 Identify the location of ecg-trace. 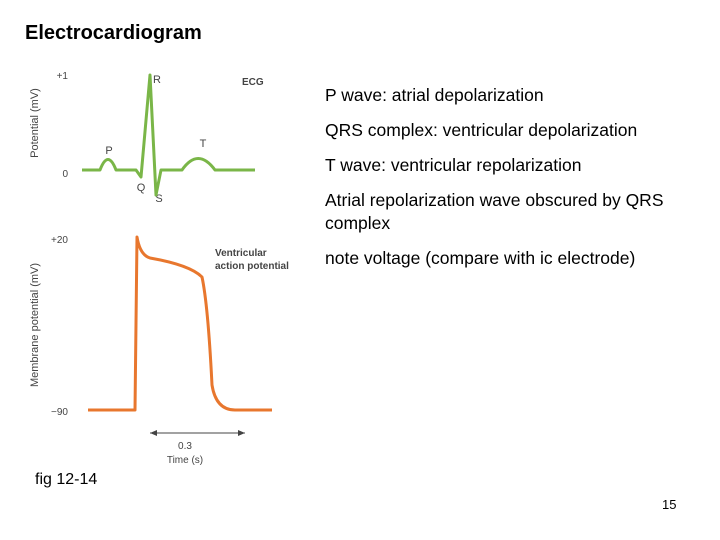
(168, 135).